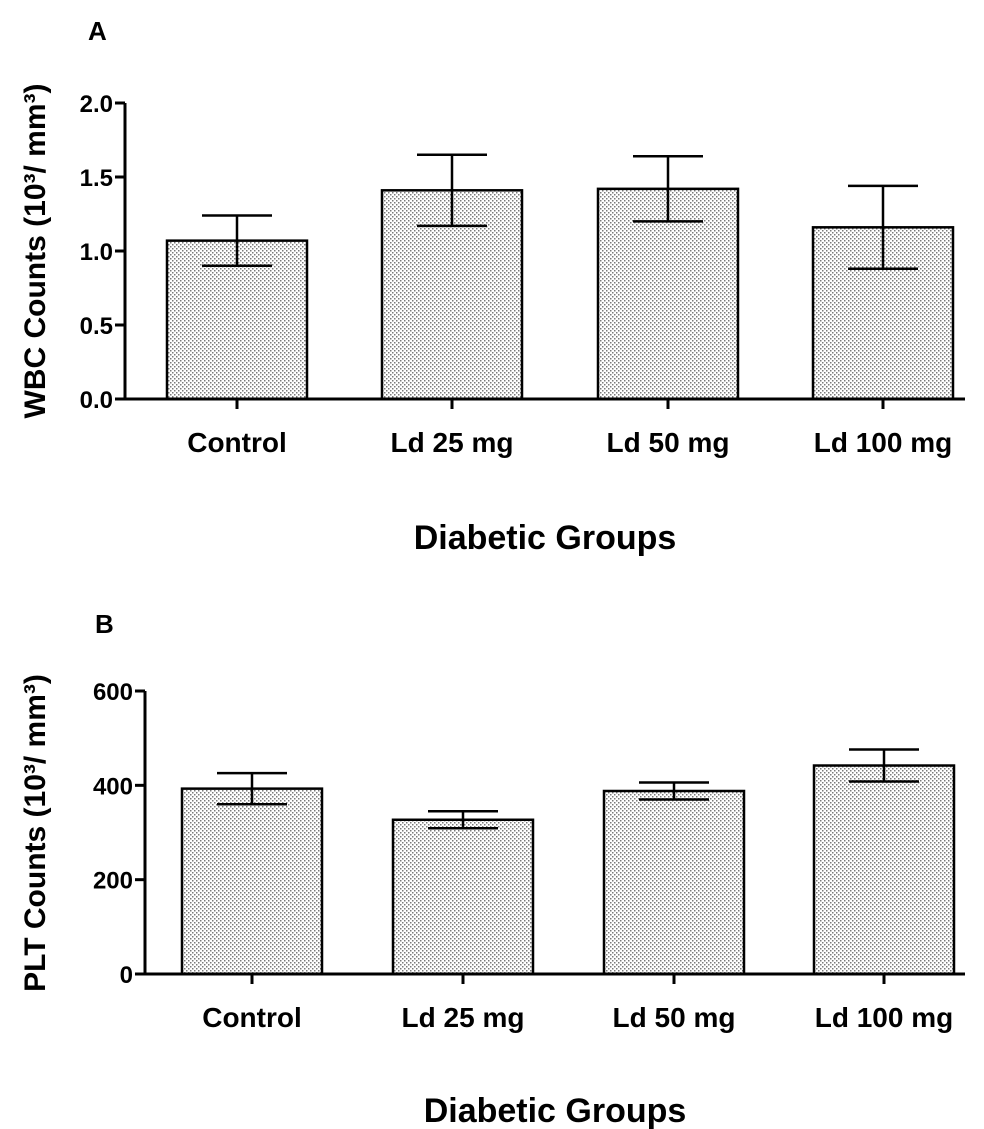  What do you see at coordinates (104, 624) in the screenshot?
I see `panel-letter: B` at bounding box center [104, 624].